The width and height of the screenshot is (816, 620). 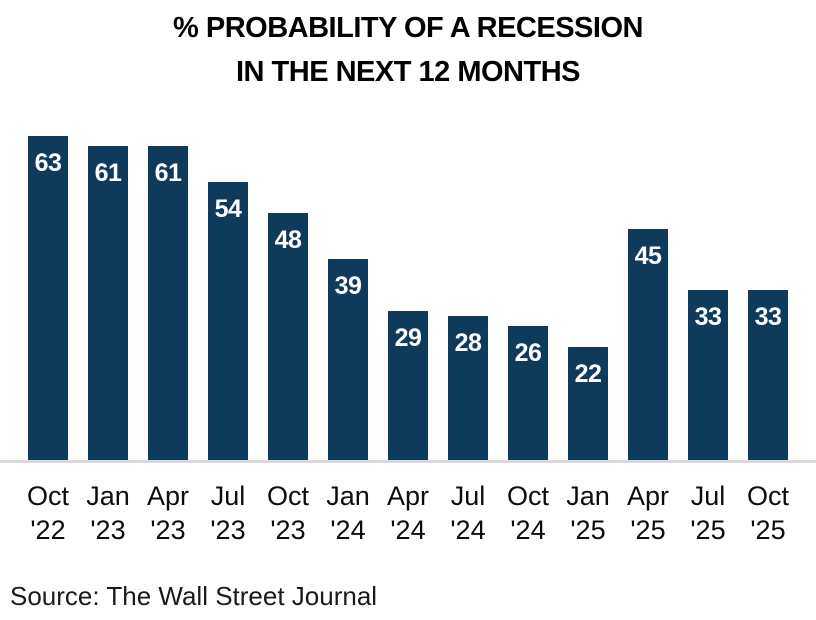 What do you see at coordinates (588, 513) in the screenshot?
I see `x-axis-tick-label: Jan '25` at bounding box center [588, 513].